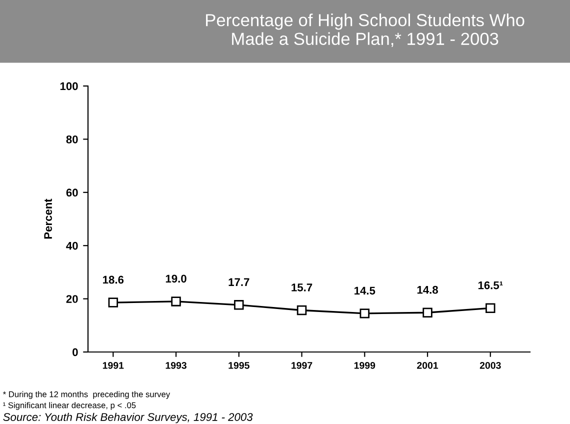  What do you see at coordinates (75, 352) in the screenshot?
I see `y-tick-label: 0` at bounding box center [75, 352].